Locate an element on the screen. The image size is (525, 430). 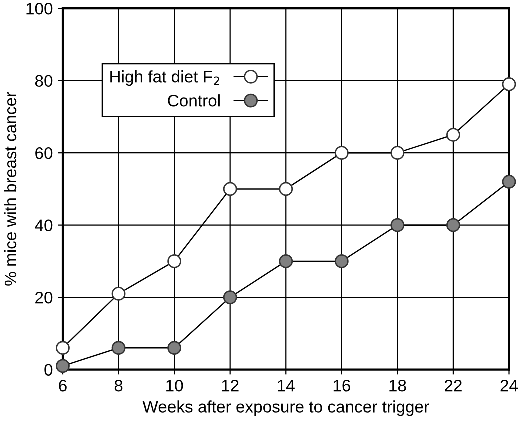
x-tick-label: 14 is located at coordinates (286, 386).